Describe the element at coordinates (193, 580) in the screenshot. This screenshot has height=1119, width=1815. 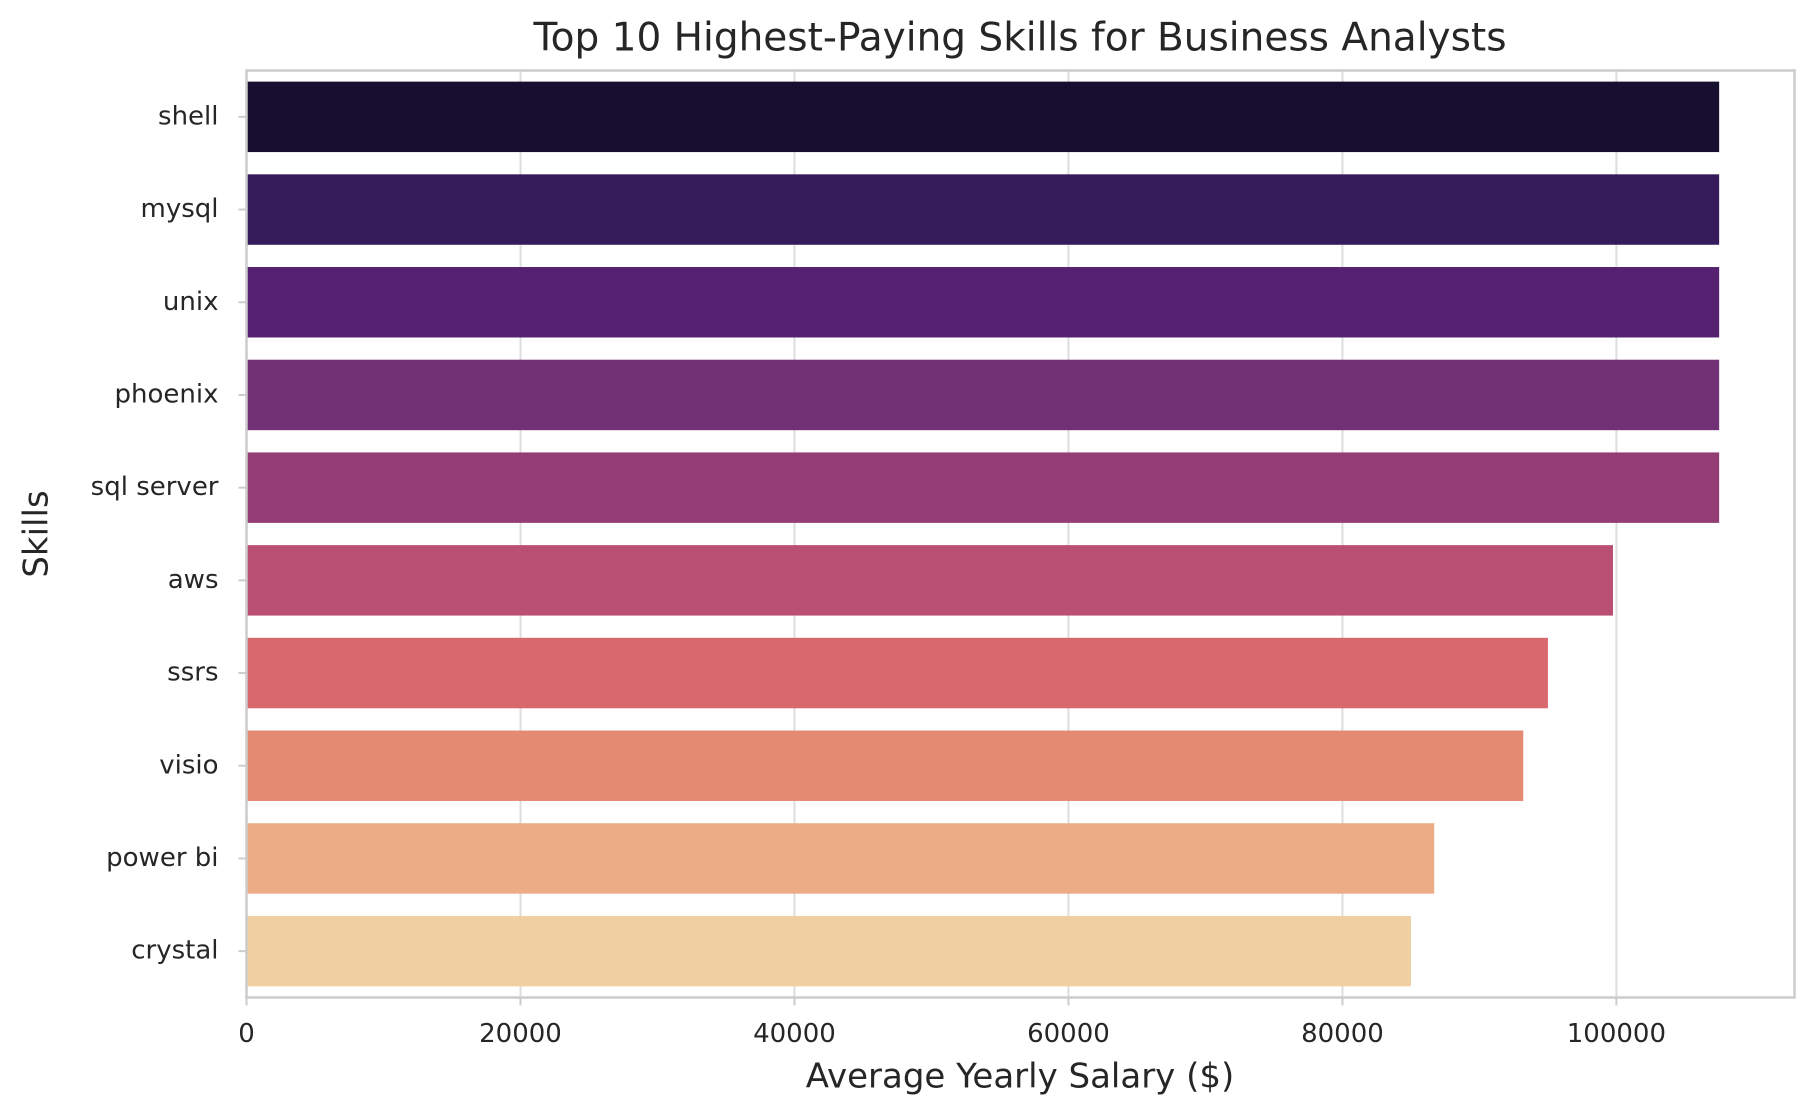
I see `y-tick-label: aws` at that location.